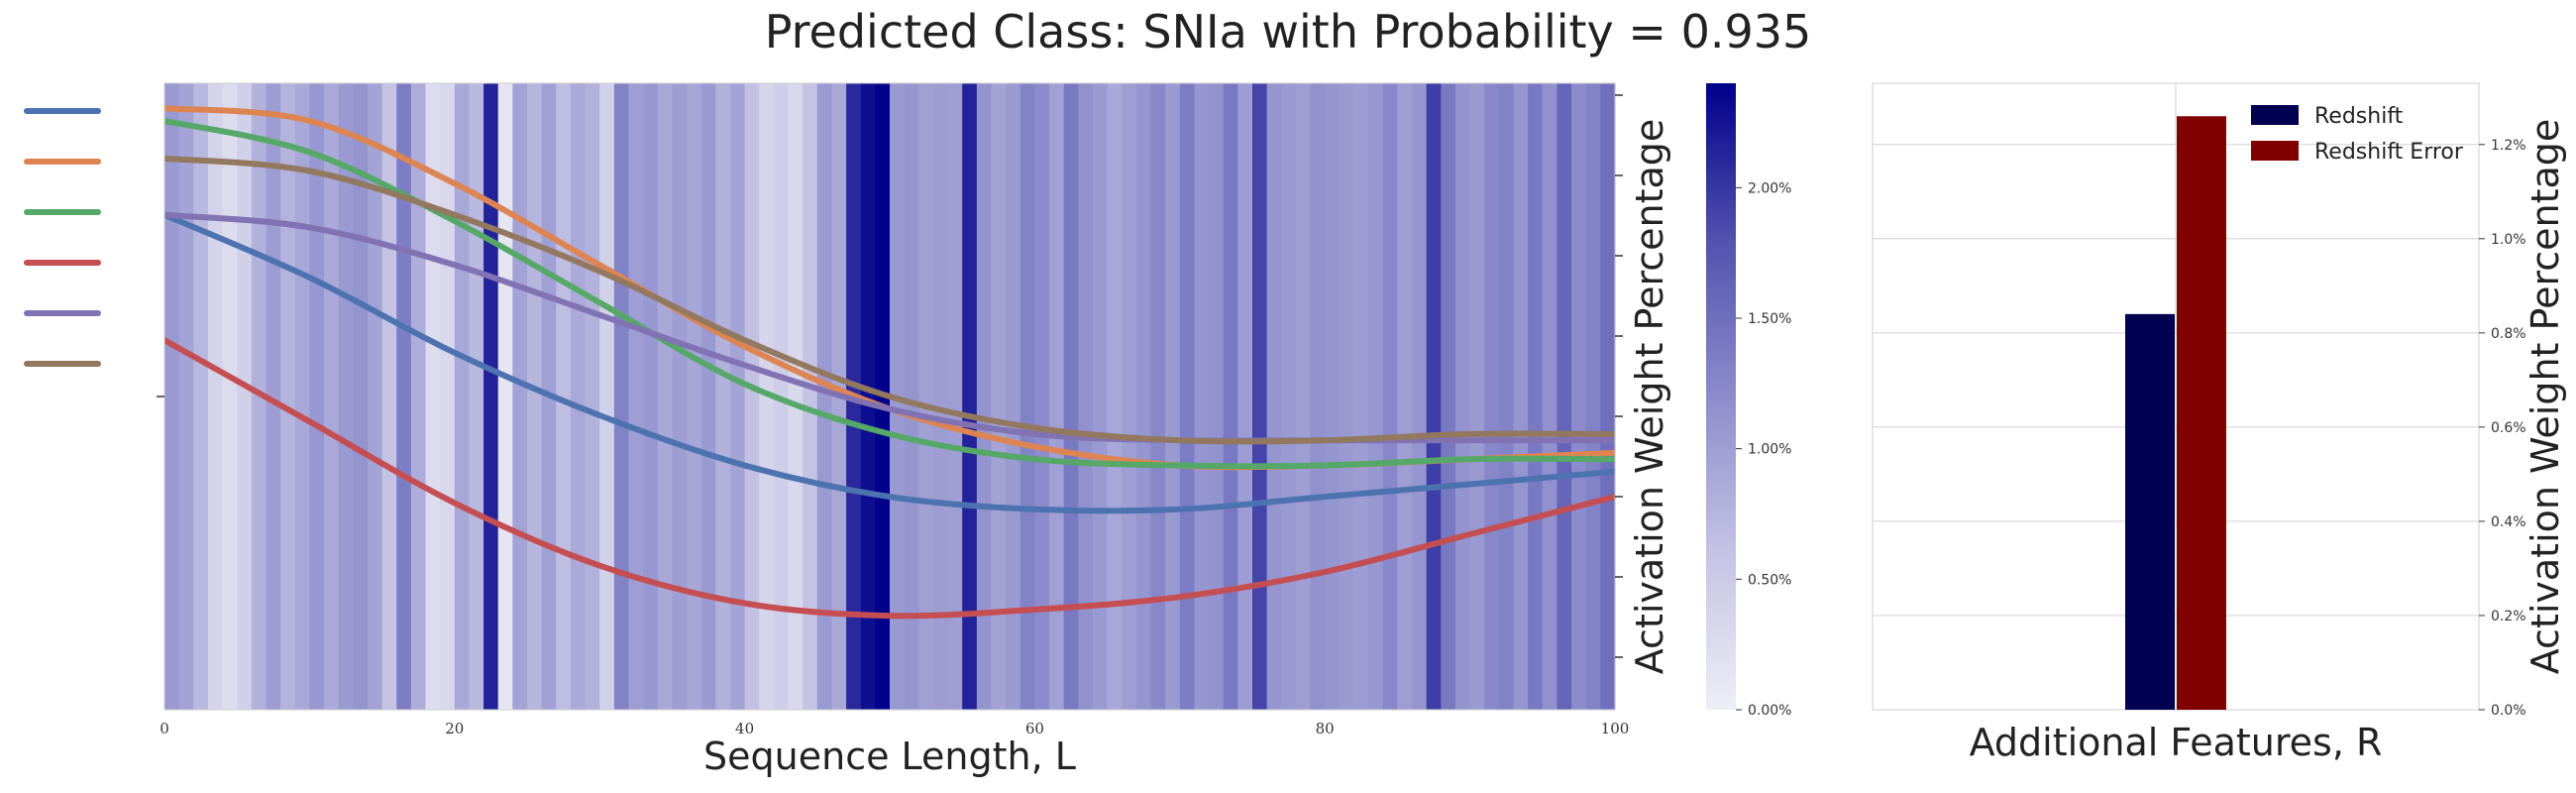 Image resolution: width=2576 pixels, height=793 pixels. Describe the element at coordinates (2359, 116) in the screenshot. I see `barchart-legend-label: Redshift` at that location.